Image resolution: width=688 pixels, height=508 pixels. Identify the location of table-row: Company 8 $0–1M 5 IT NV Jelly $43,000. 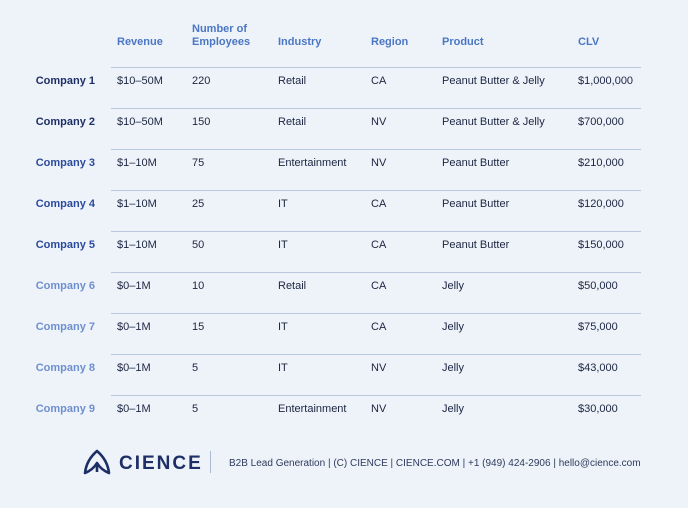
(344, 374).